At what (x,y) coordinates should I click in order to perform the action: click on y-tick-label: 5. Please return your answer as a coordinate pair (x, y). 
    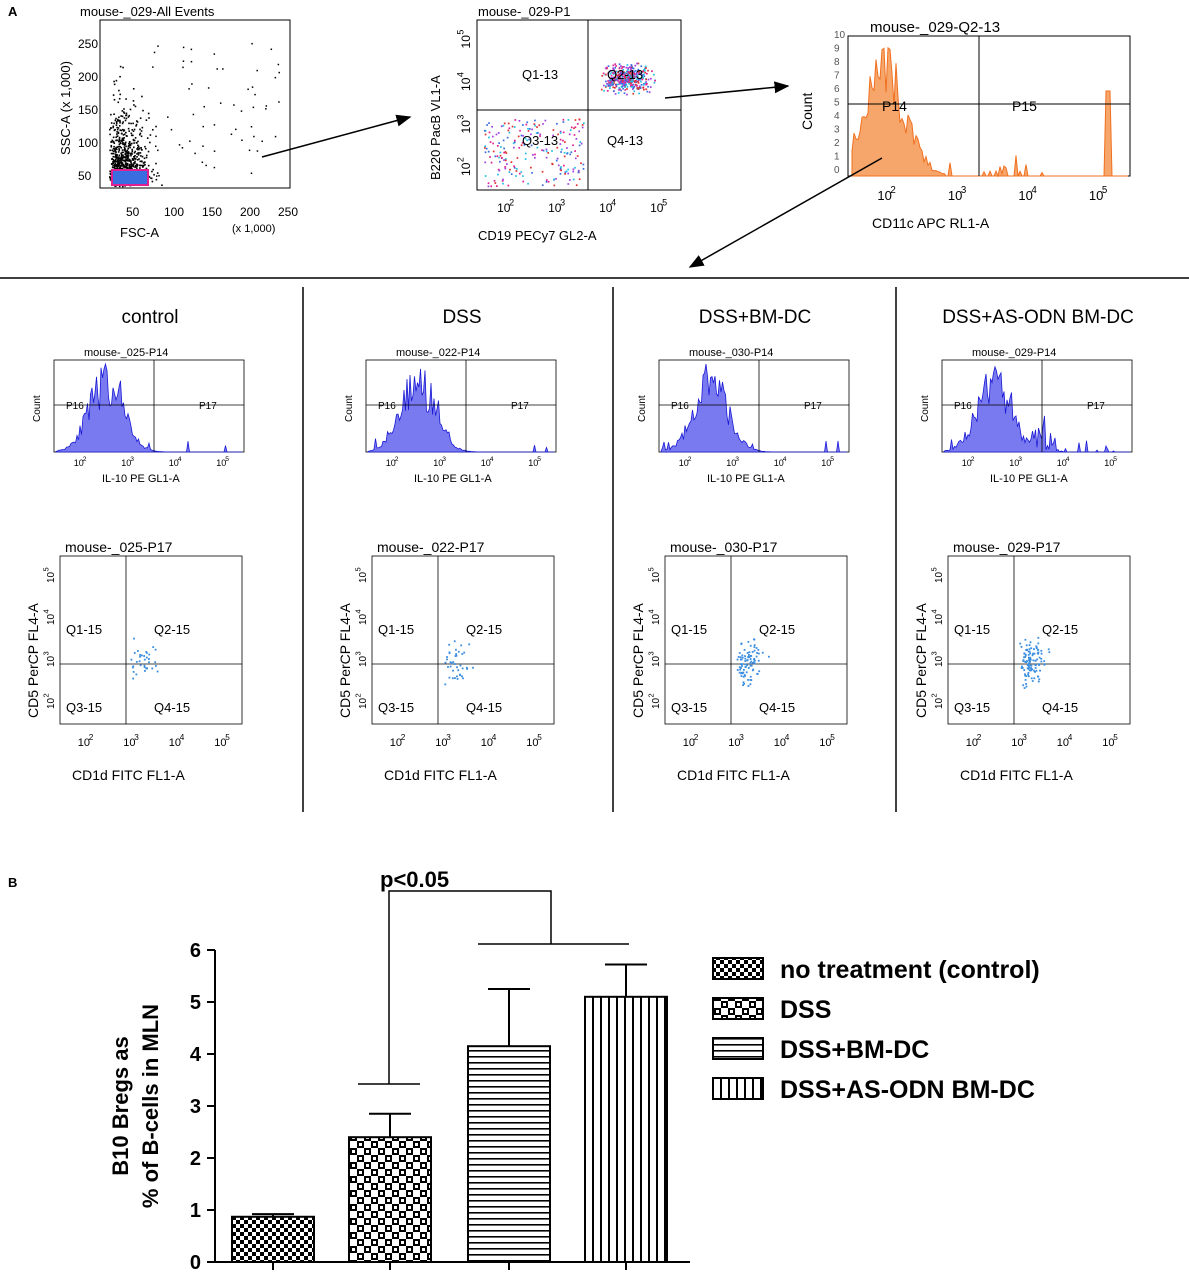
    Looking at the image, I should click on (837, 103).